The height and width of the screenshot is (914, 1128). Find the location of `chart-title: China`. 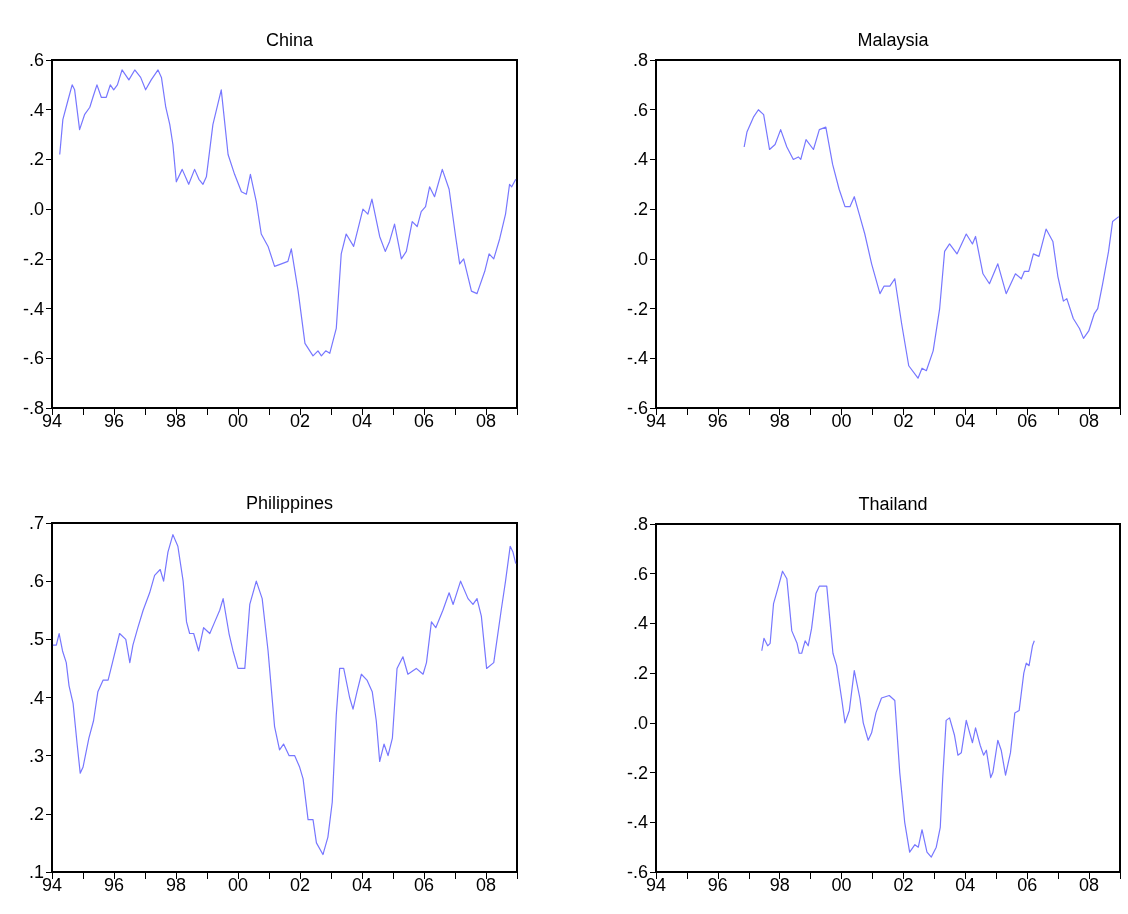

chart-title: China is located at coordinates (289, 40).